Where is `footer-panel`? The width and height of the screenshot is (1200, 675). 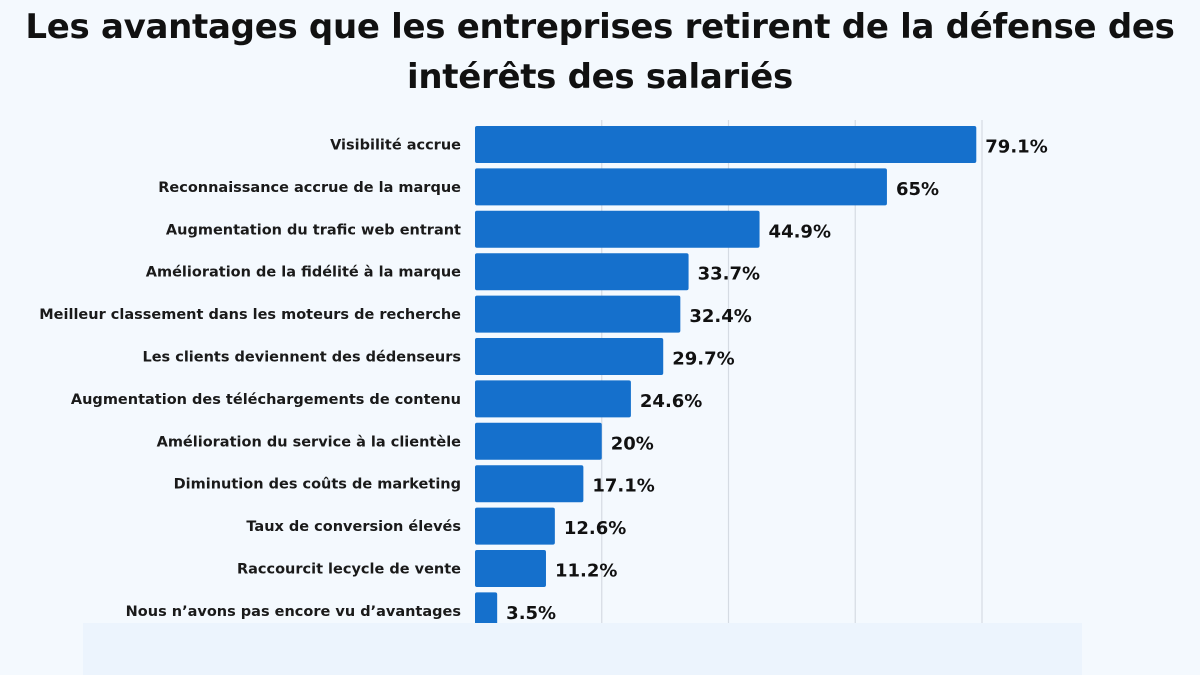 footer-panel is located at coordinates (582, 649).